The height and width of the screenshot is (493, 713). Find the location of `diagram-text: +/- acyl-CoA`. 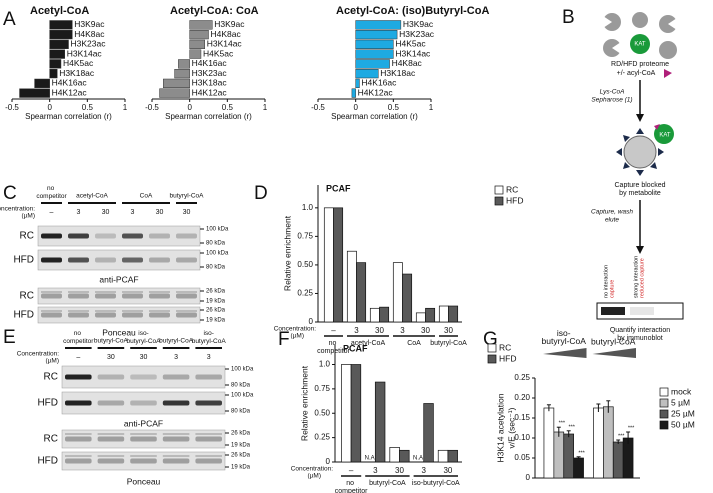

diagram-text: +/- acyl-CoA is located at coordinates (636, 73).